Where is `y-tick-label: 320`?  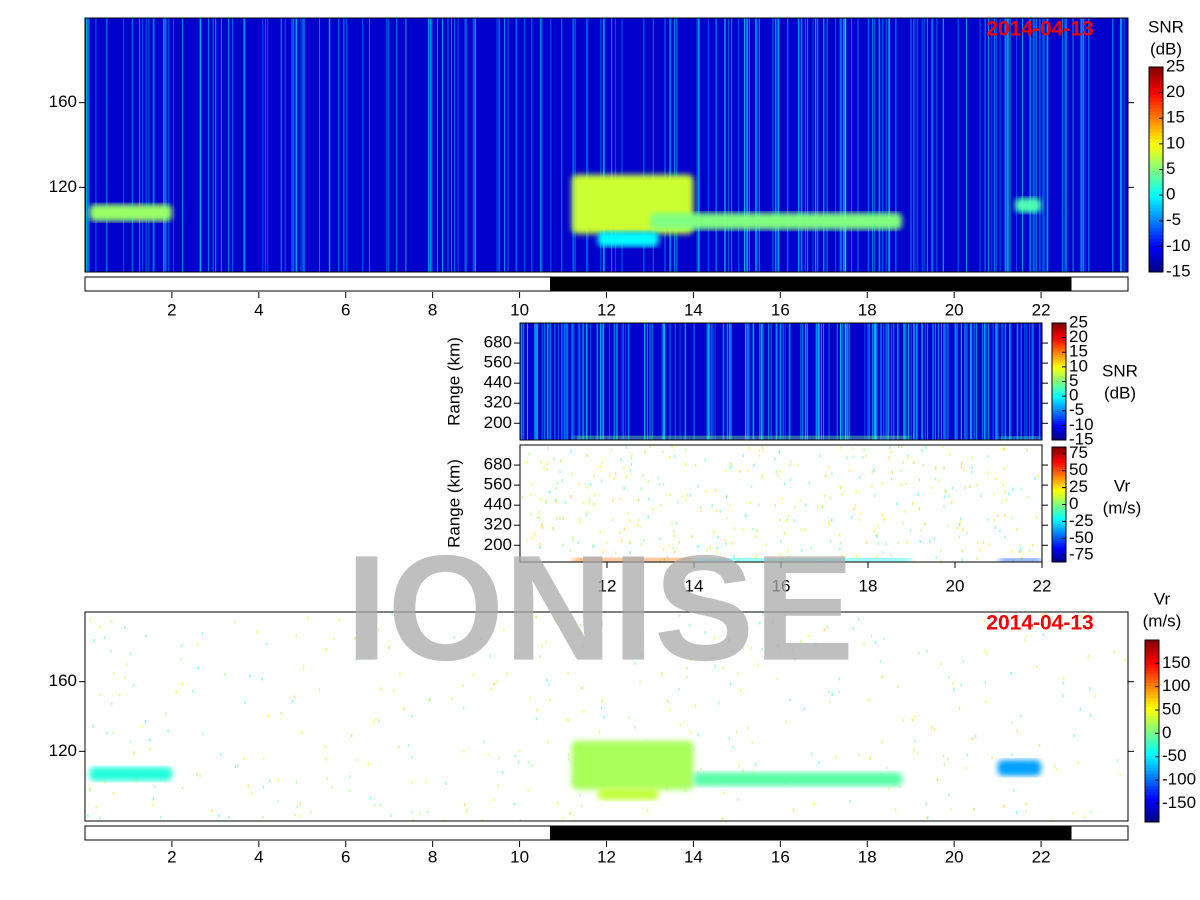 y-tick-label: 320 is located at coordinates (498, 524).